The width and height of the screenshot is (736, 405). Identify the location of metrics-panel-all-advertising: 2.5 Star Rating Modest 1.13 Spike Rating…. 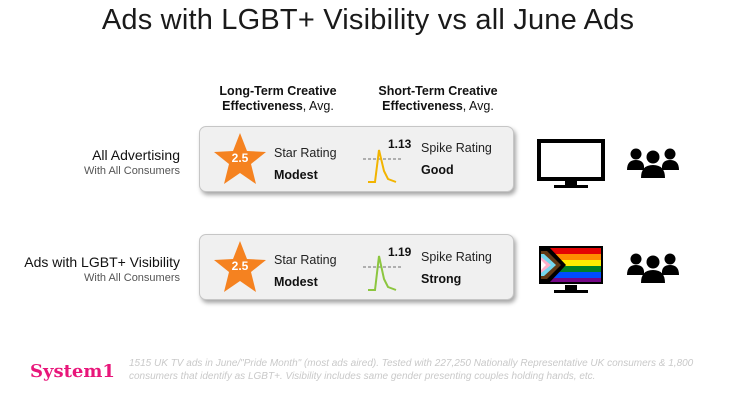
(356, 159).